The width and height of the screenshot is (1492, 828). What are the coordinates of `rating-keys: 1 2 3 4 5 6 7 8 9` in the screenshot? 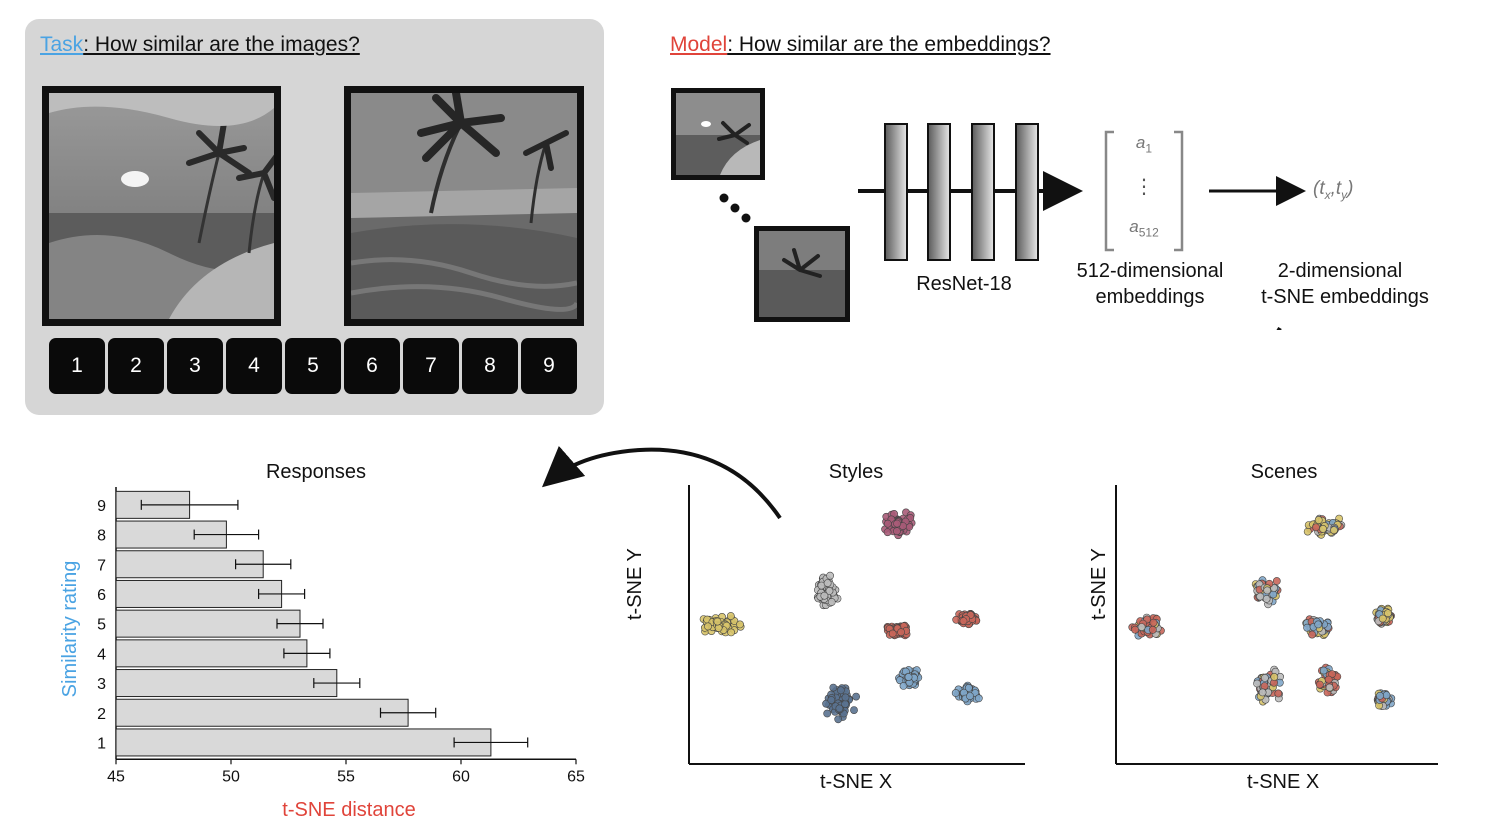 It's located at (313, 366).